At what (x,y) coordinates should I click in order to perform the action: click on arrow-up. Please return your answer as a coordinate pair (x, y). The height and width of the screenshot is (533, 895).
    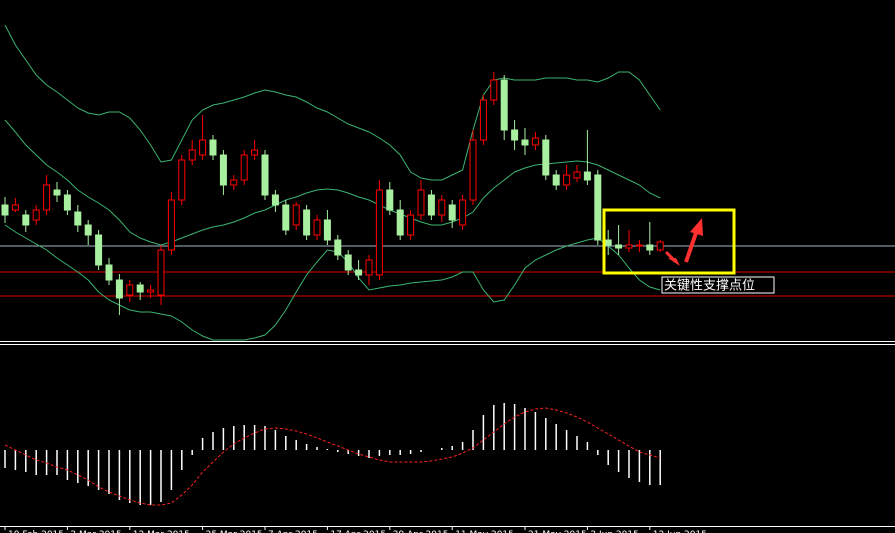
    Looking at the image, I should click on (696, 227).